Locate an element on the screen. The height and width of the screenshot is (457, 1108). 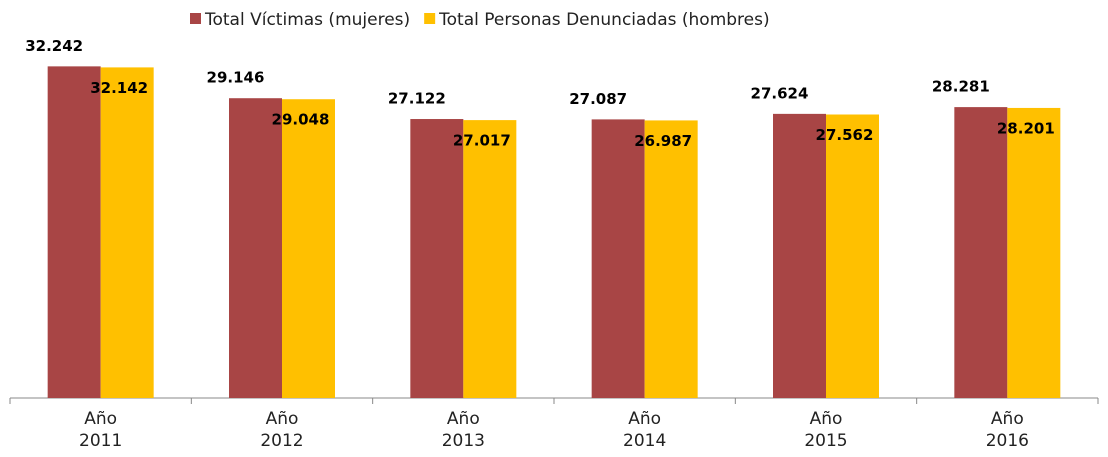
legend-label: Total Víctimas (mujeres) is located at coordinates (307, 20).